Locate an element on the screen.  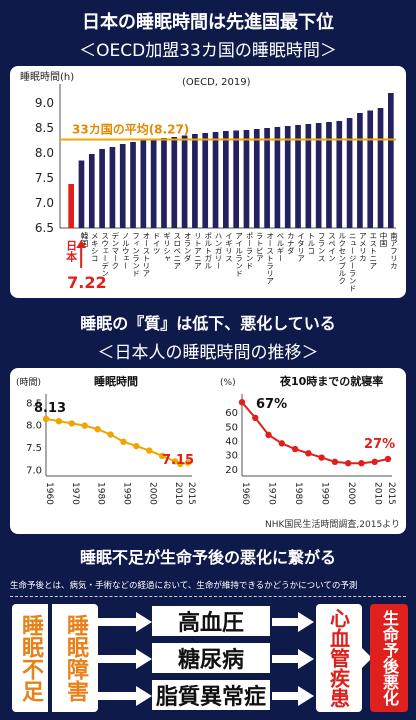
line-xtick: 1970 is located at coordinates (75, 493).